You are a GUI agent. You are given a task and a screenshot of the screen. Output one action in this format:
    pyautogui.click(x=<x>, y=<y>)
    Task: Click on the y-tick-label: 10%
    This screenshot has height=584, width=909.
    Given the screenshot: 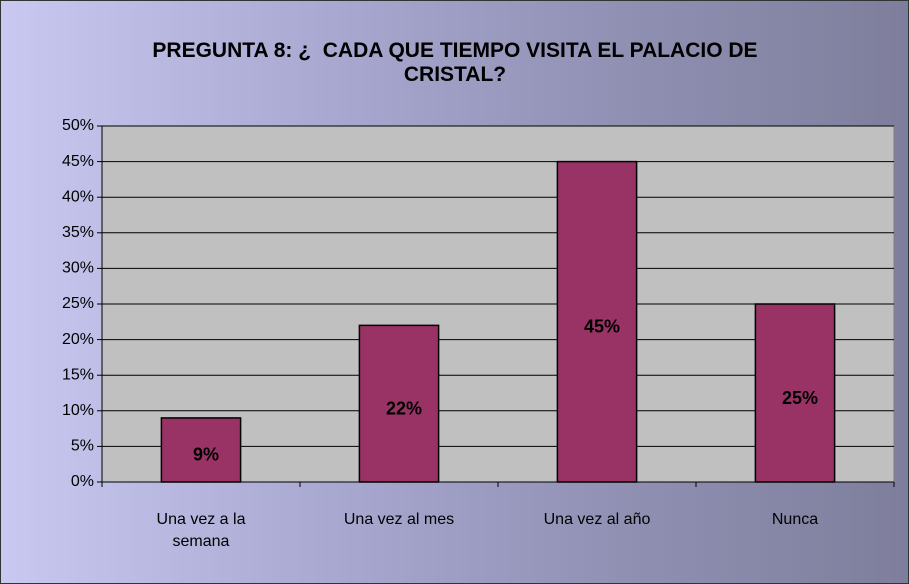 What is the action you would take?
    pyautogui.click(x=78, y=410)
    